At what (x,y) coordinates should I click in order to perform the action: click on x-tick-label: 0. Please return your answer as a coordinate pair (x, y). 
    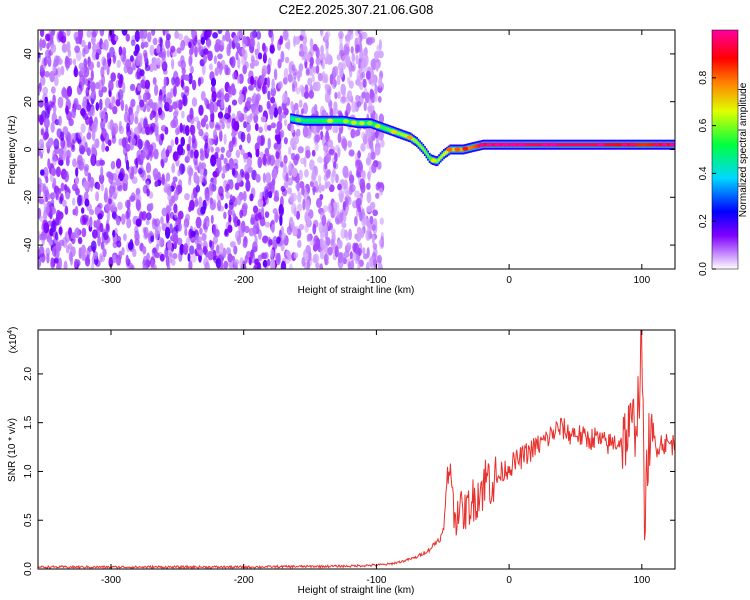
    Looking at the image, I should click on (509, 280).